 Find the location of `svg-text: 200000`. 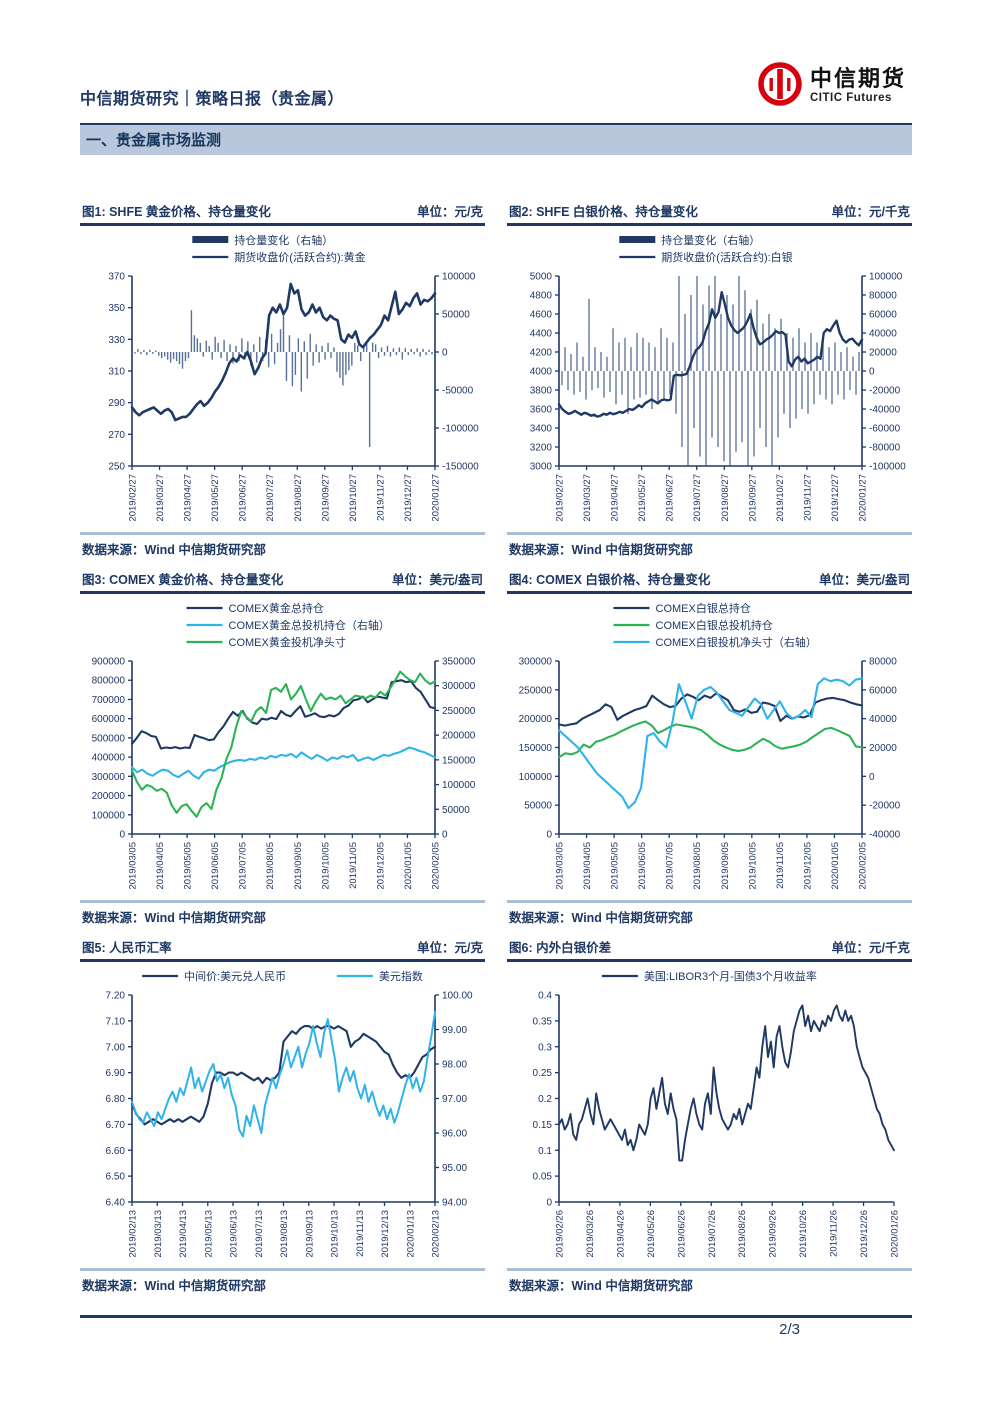

svg-text: 200000 is located at coordinates (536, 719).